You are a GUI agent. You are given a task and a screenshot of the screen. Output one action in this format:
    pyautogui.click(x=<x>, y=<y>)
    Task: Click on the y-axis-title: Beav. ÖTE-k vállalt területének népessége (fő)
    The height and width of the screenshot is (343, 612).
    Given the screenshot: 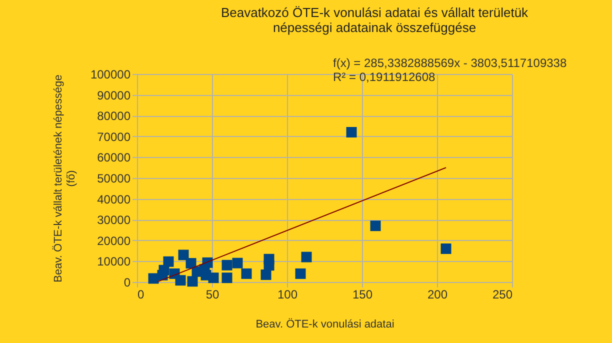 What is the action you would take?
    pyautogui.click(x=64, y=178)
    